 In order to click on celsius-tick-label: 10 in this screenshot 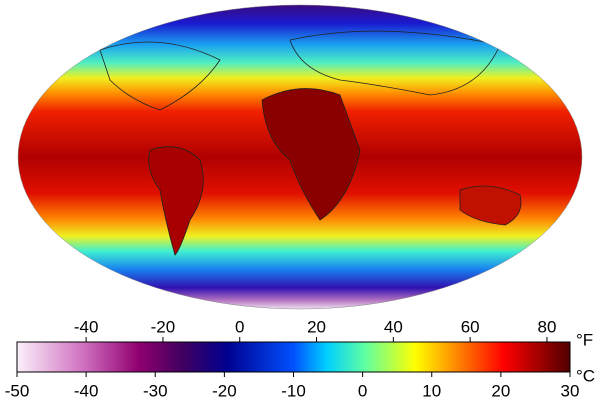, I will do `click(431, 390)`.